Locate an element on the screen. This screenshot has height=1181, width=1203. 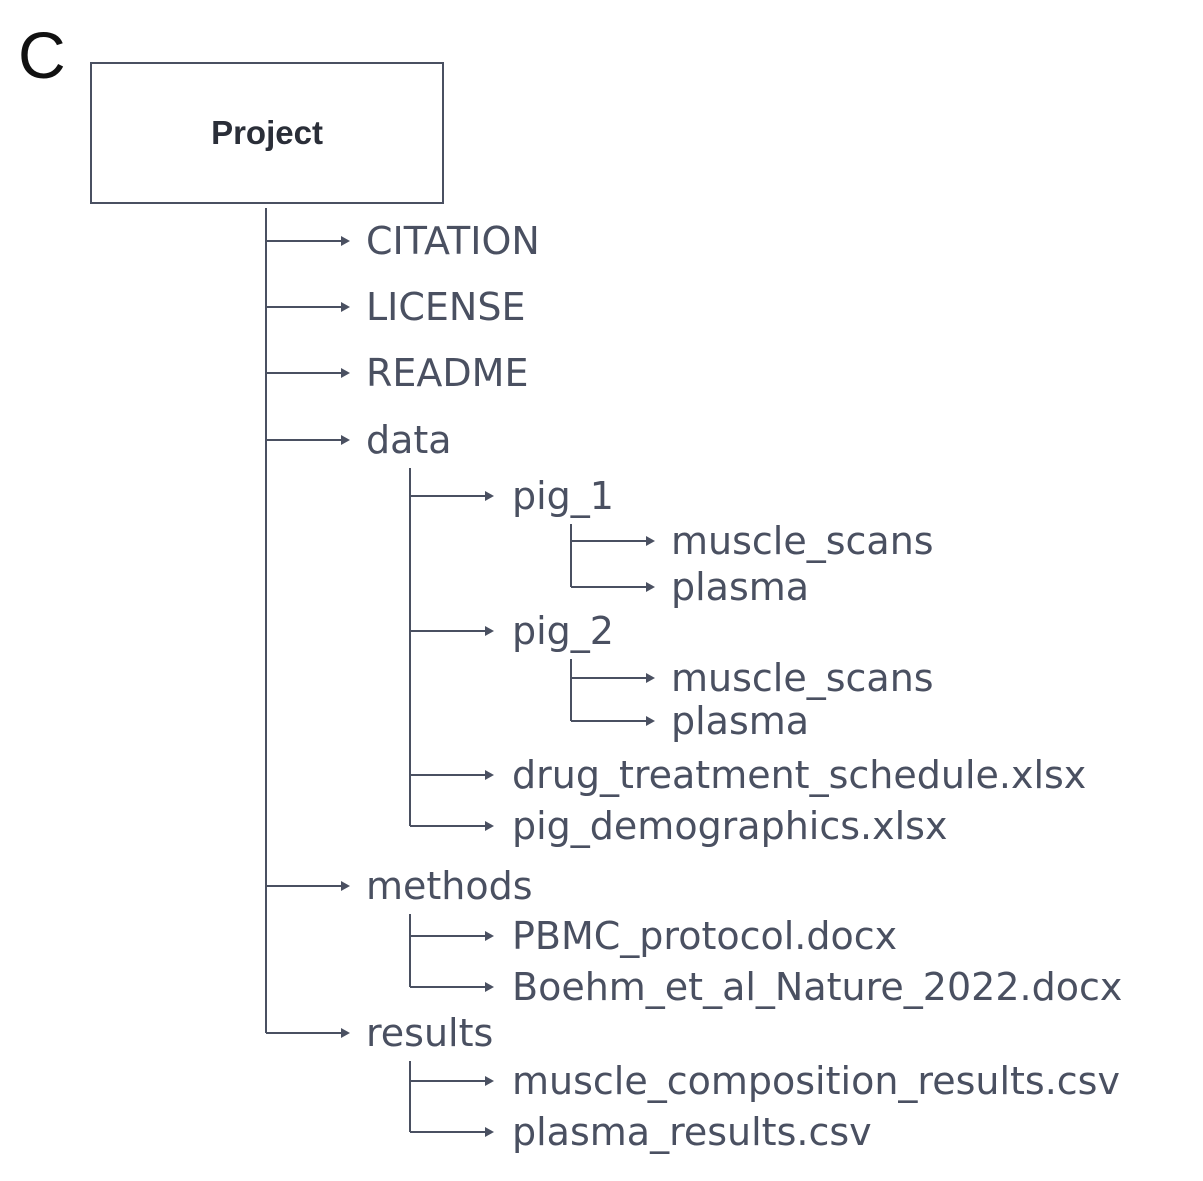
tree-node-label: pig_demographics.xlsx is located at coordinates (730, 826).